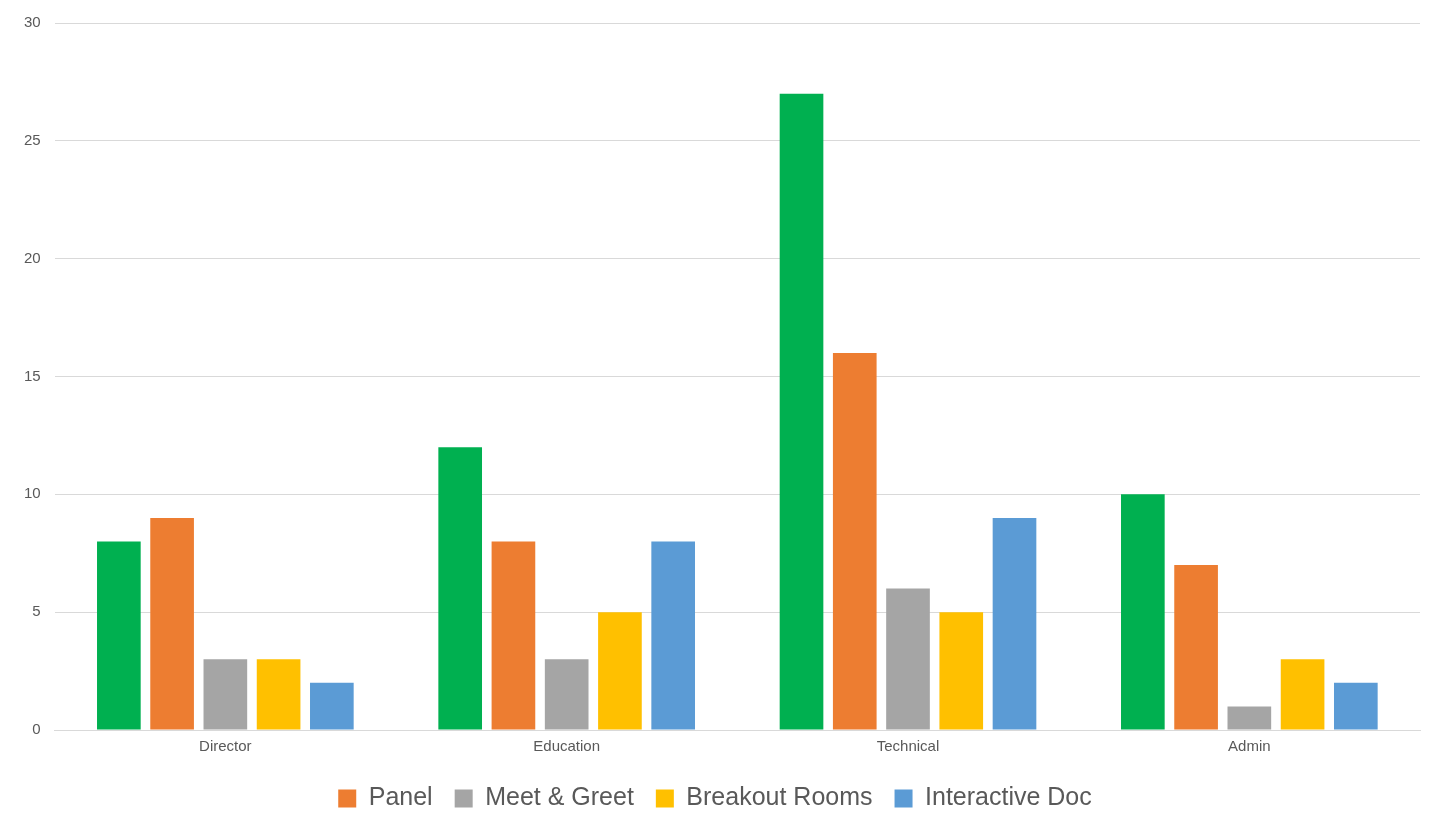 The width and height of the screenshot is (1430, 821). What do you see at coordinates (32, 375) in the screenshot?
I see `y-tick-label: 15` at bounding box center [32, 375].